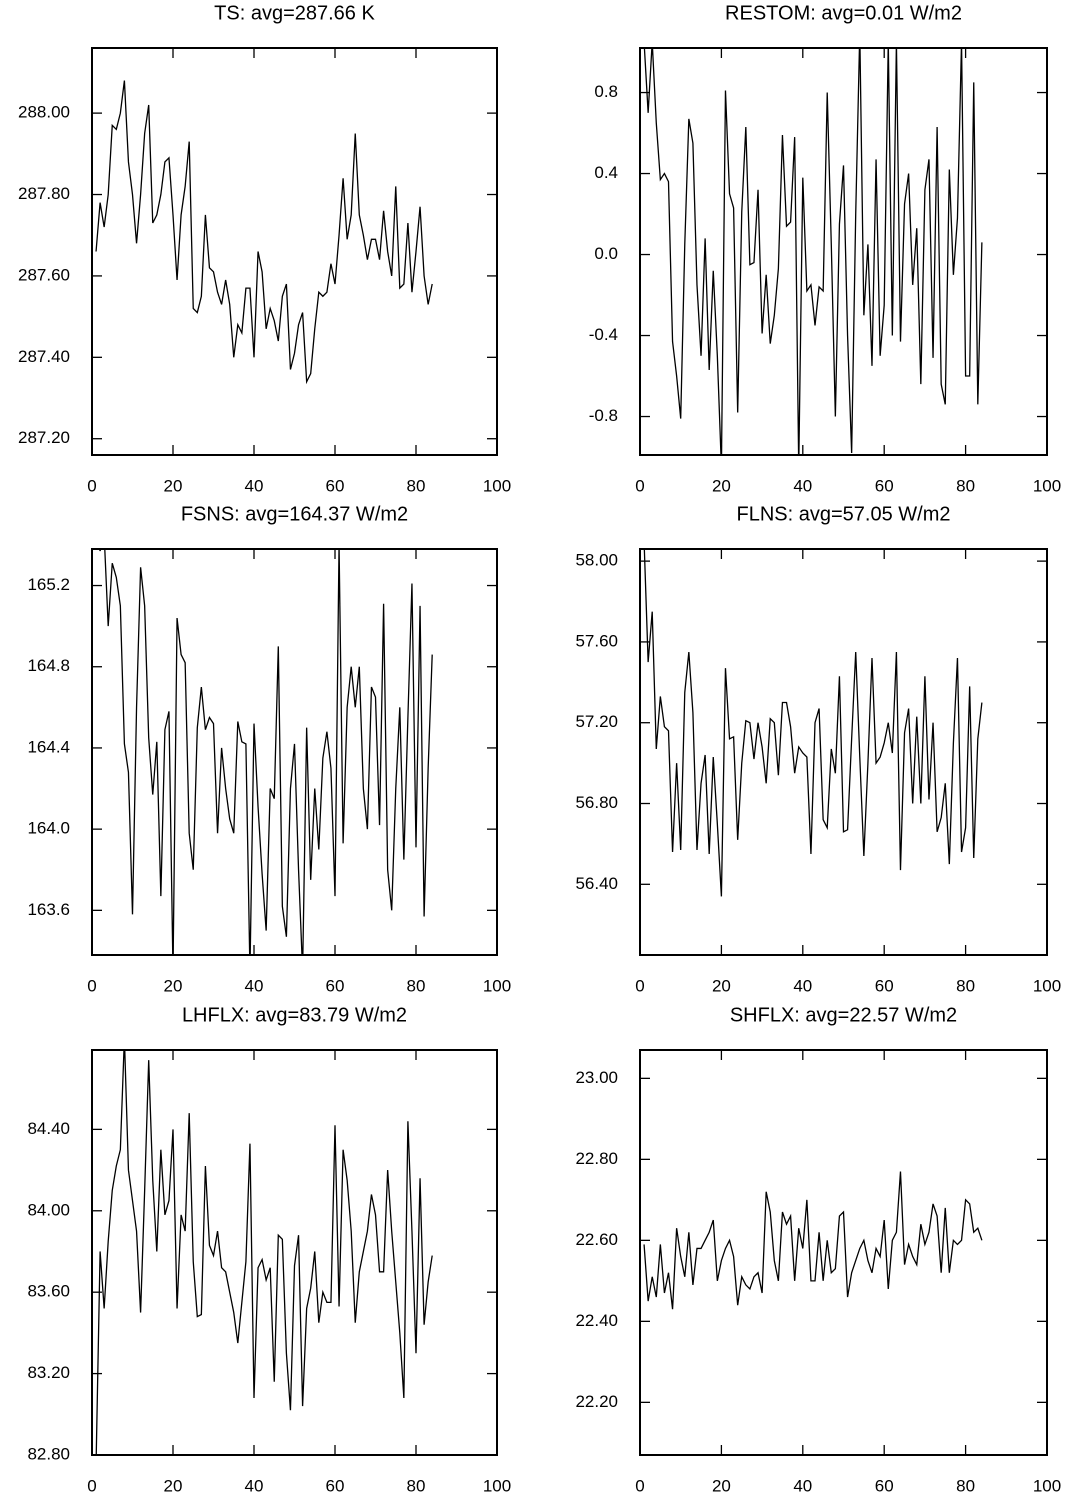  Describe the element at coordinates (44, 437) in the screenshot. I see `y-tick-label: 287.20` at that location.